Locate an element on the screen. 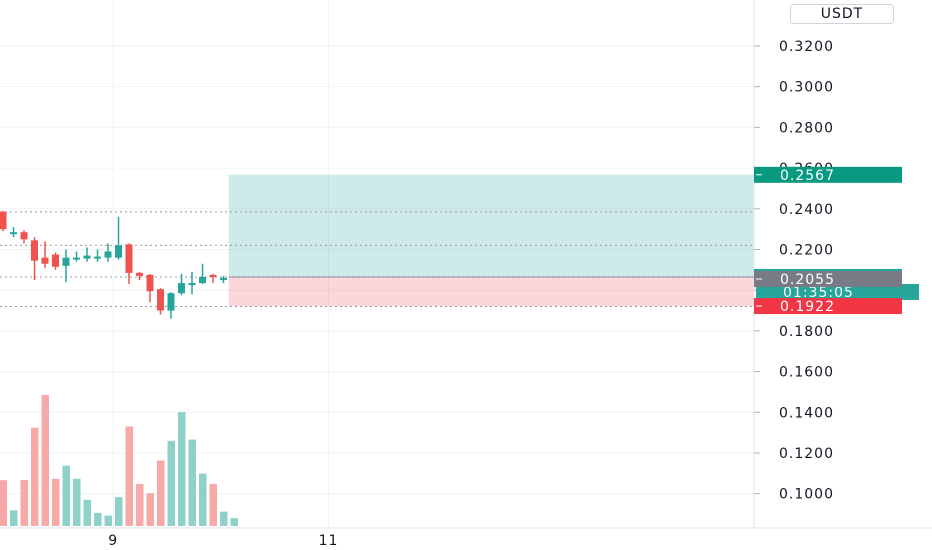 This screenshot has width=932, height=550. time-tick-label: 11 is located at coordinates (329, 541).